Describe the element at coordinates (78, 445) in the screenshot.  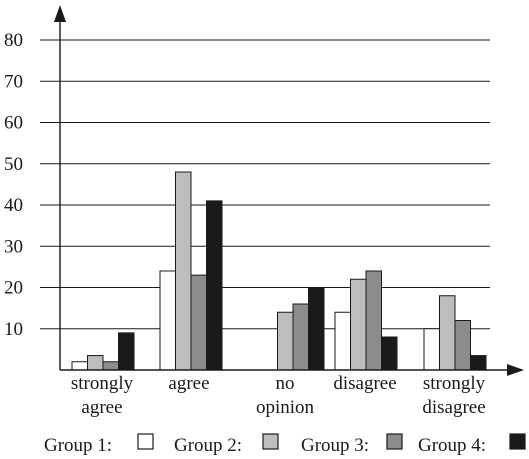
I see `legend-label-group-1: Group 1:` at that location.